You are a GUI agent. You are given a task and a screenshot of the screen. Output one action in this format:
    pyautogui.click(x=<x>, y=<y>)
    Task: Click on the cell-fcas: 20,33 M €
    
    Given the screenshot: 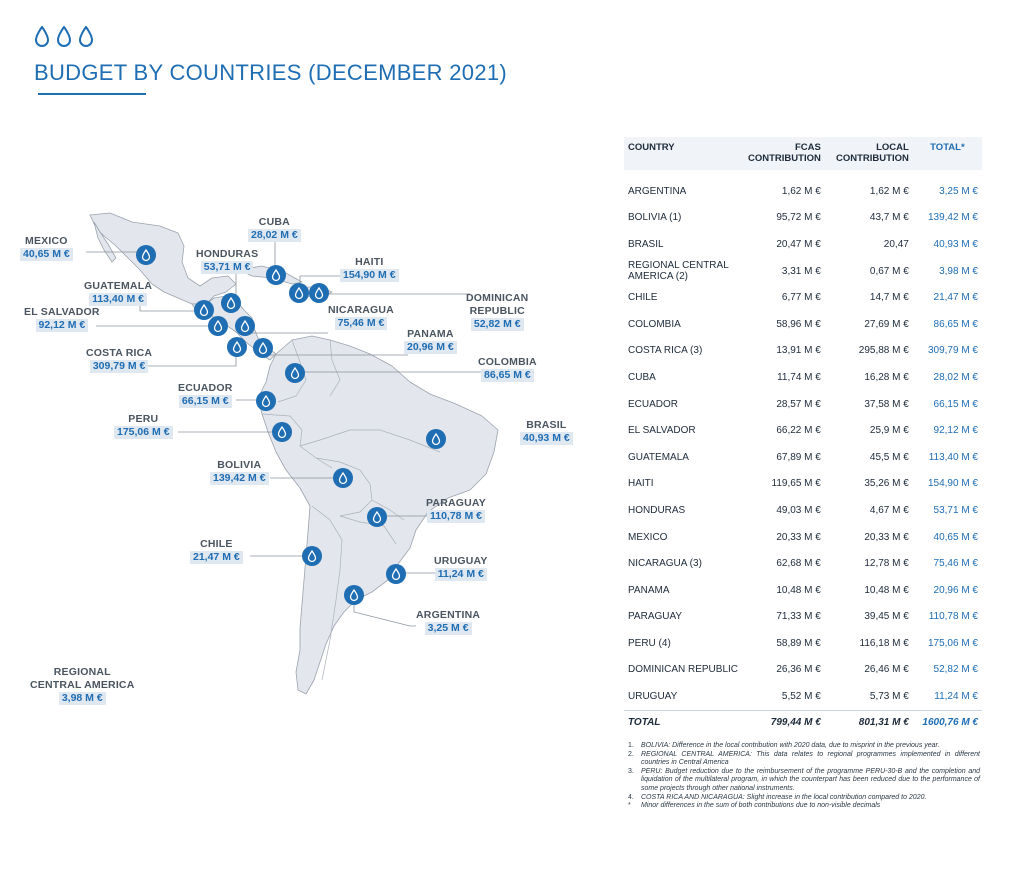 What is the action you would take?
    pyautogui.click(x=798, y=537)
    